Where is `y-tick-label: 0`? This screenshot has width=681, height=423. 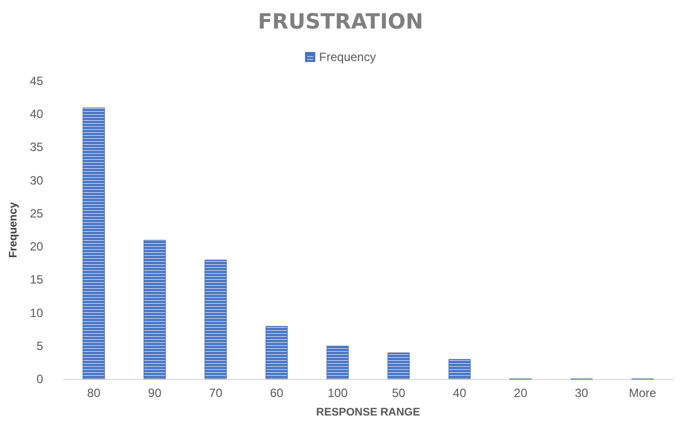
y-tick-label: 0 is located at coordinates (40, 379).